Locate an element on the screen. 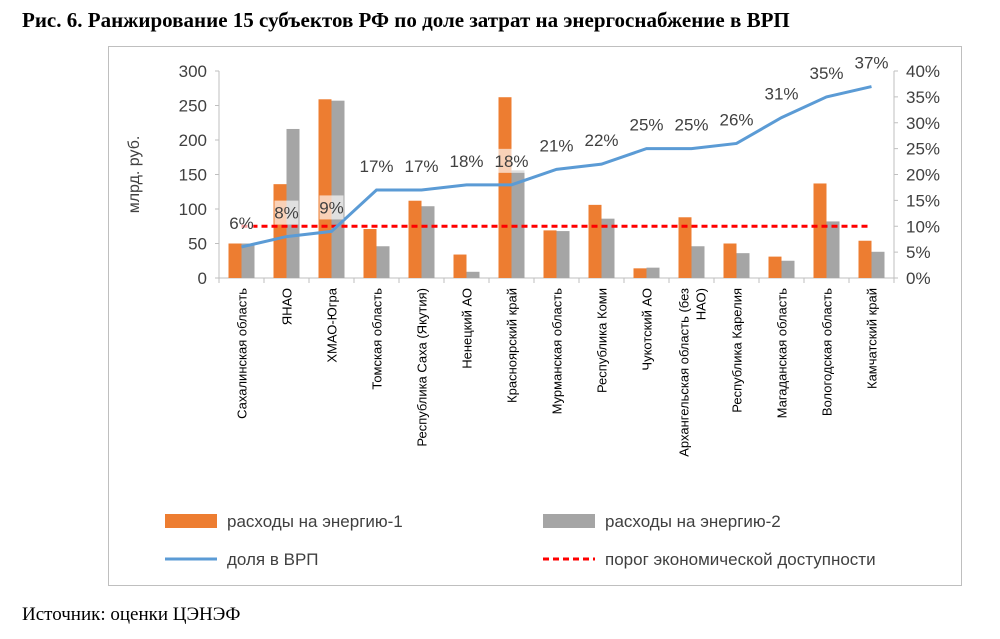 The width and height of the screenshot is (1000, 639). y2-tick-label: 5% is located at coordinates (918, 252).